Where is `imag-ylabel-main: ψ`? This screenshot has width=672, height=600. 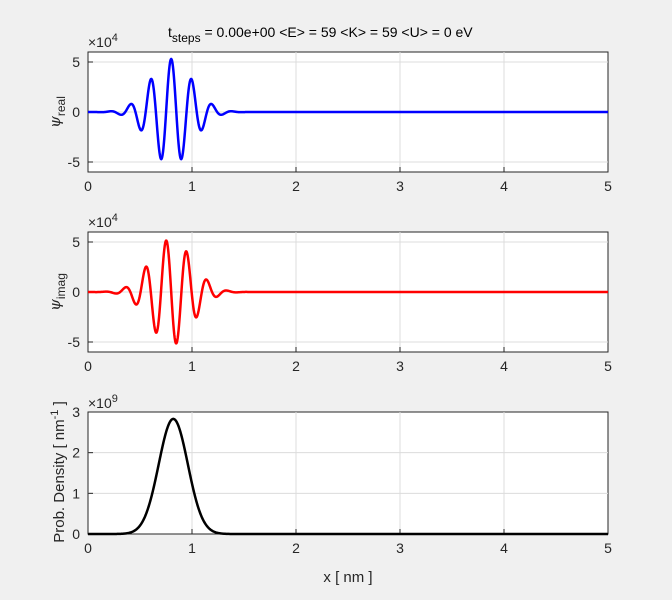
imag-ylabel-main: ψ is located at coordinates (55, 305).